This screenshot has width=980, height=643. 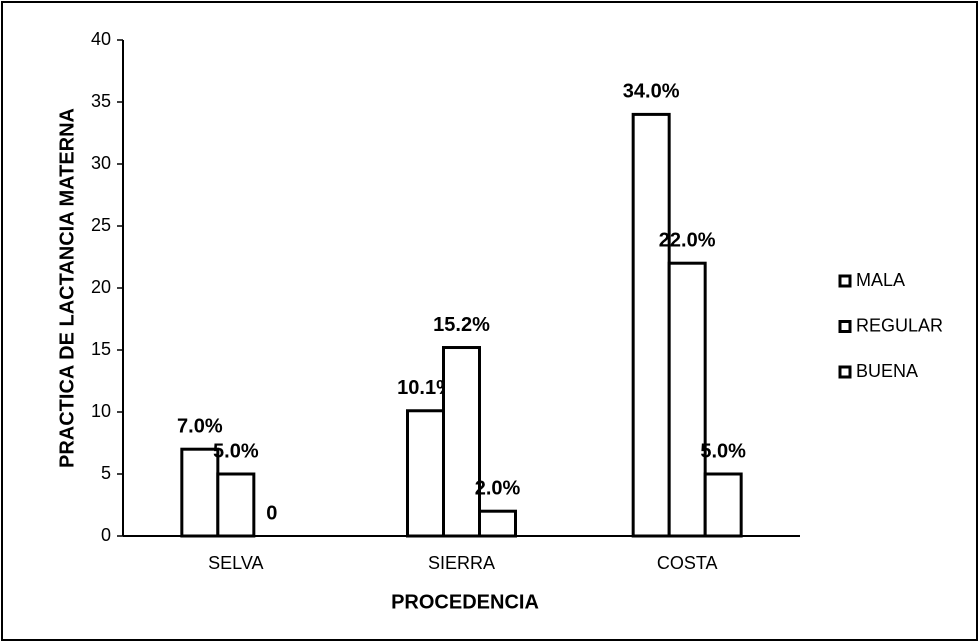 What do you see at coordinates (465, 602) in the screenshot?
I see `x-axis-title: PROCEDENCIA` at bounding box center [465, 602].